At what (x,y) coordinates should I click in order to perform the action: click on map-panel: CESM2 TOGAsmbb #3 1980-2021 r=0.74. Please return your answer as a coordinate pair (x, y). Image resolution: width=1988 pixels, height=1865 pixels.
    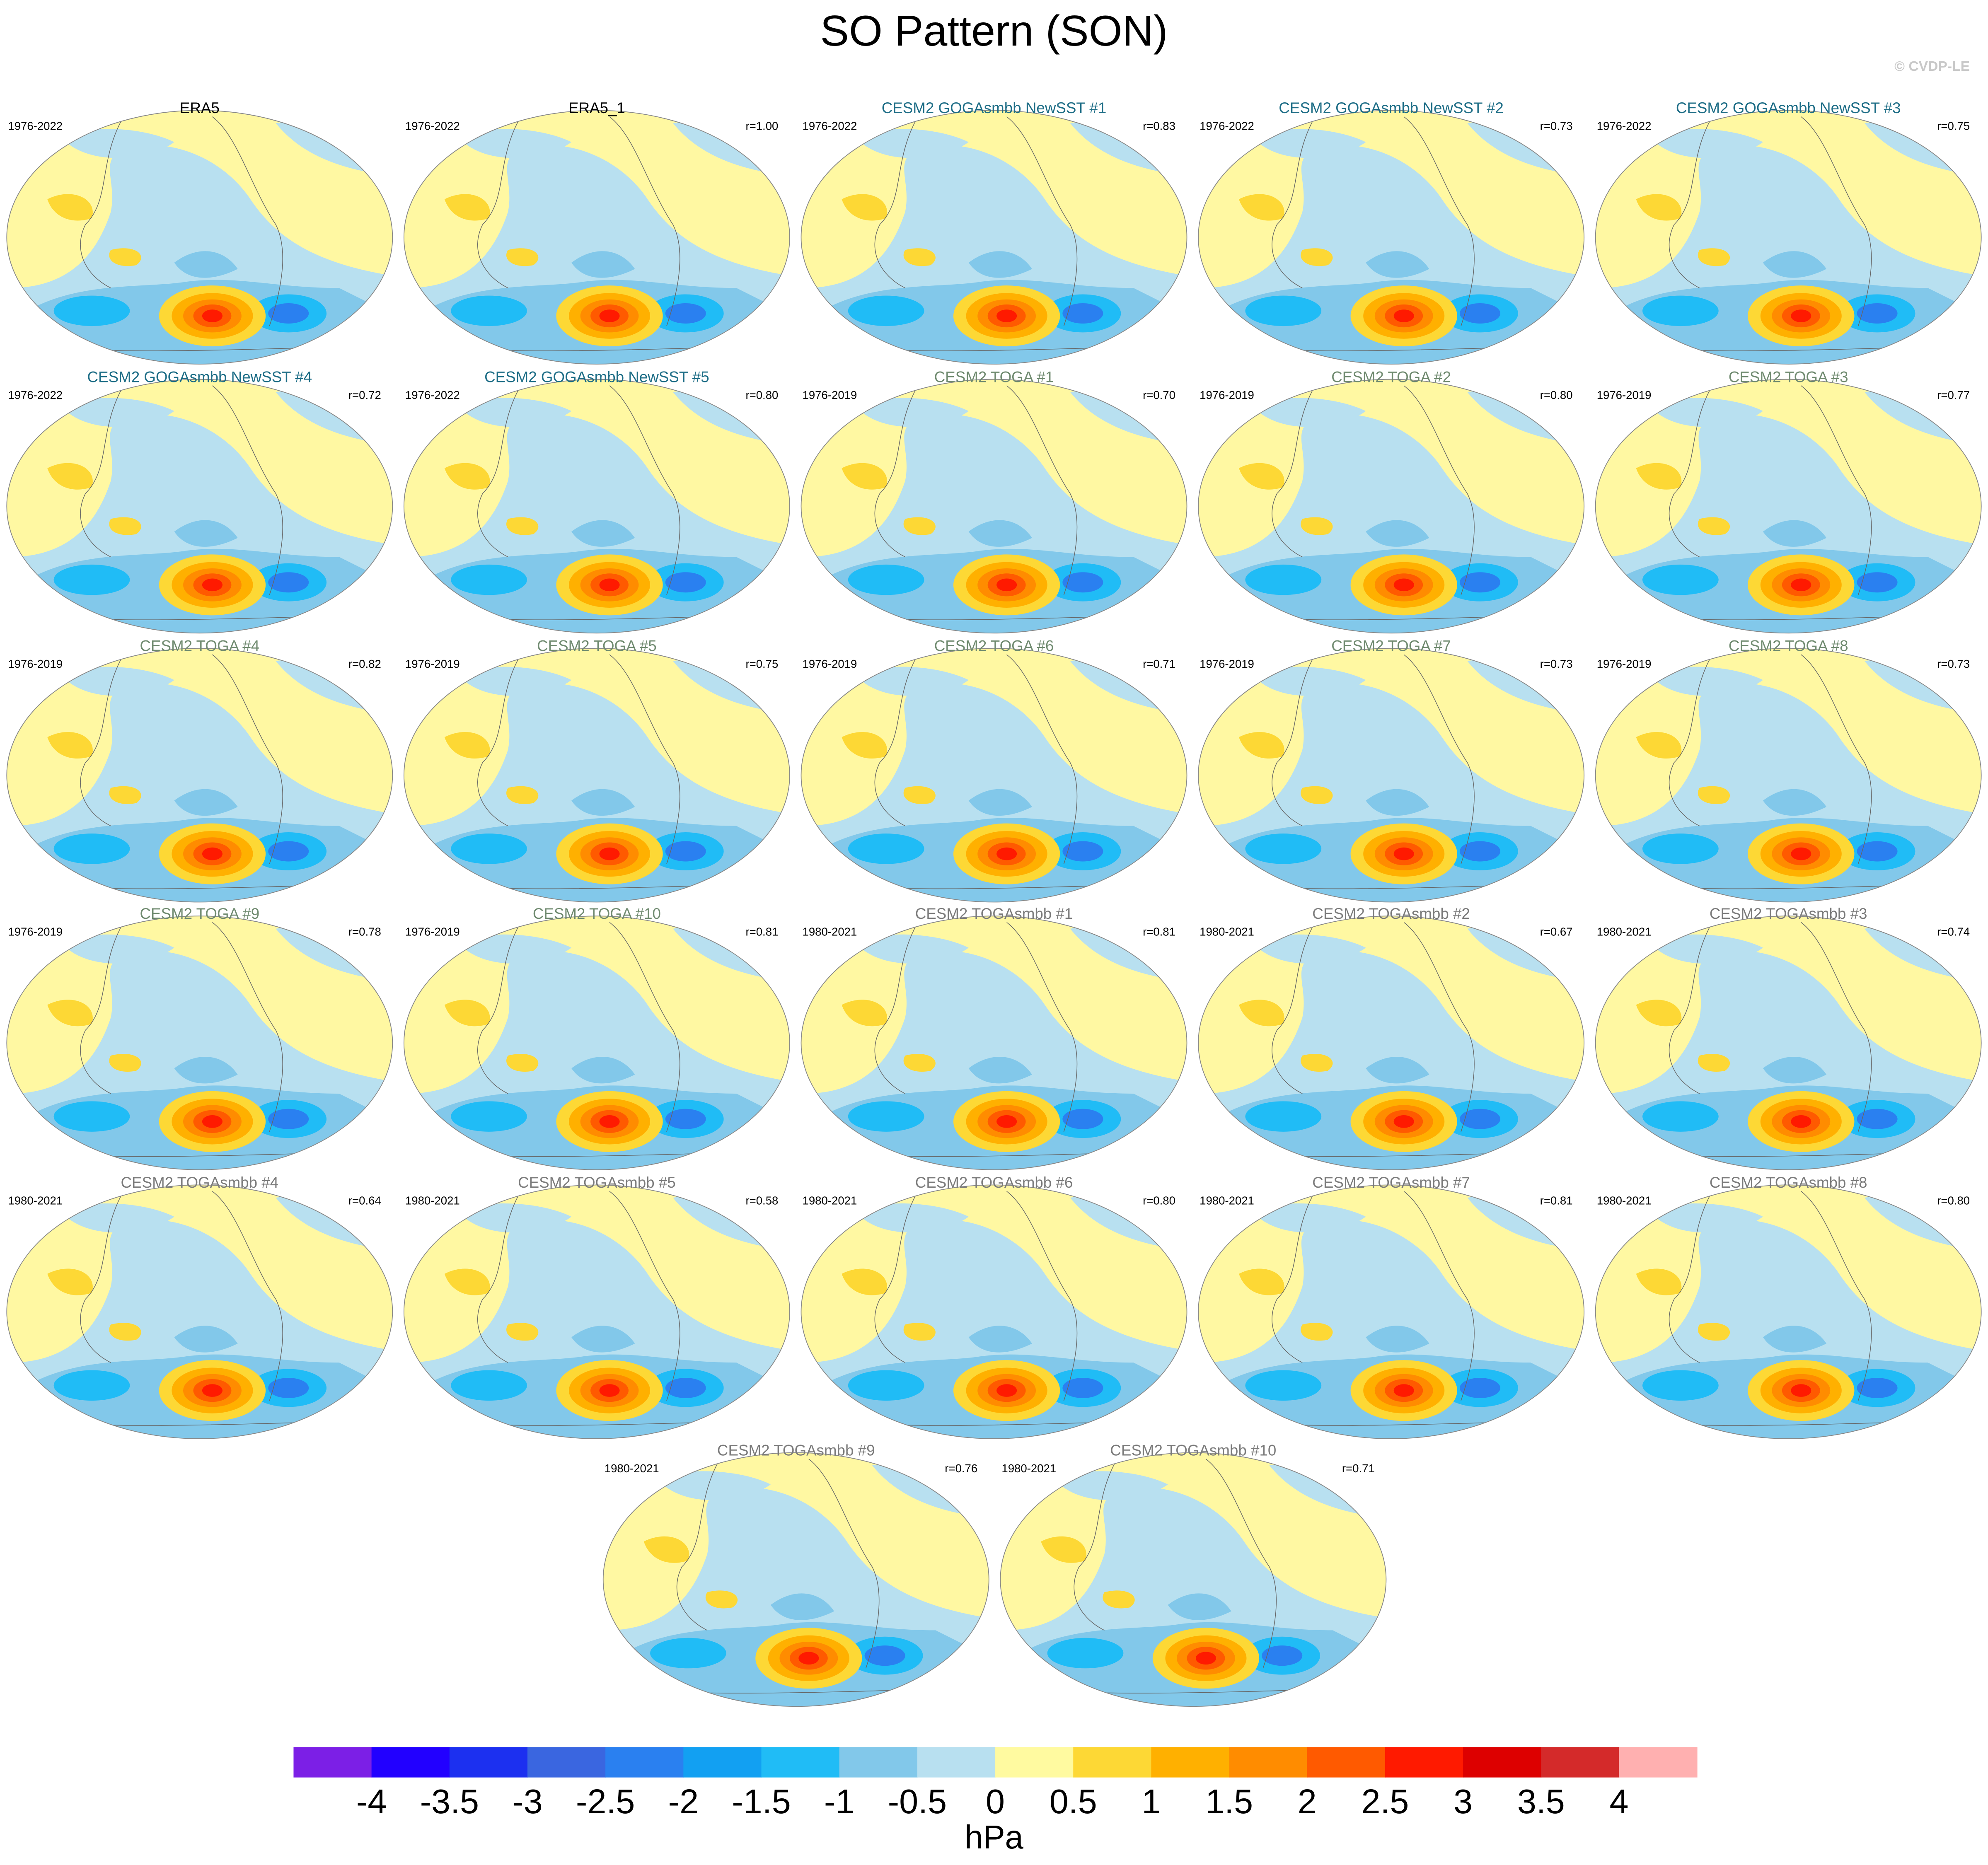
    Looking at the image, I should click on (1788, 1037).